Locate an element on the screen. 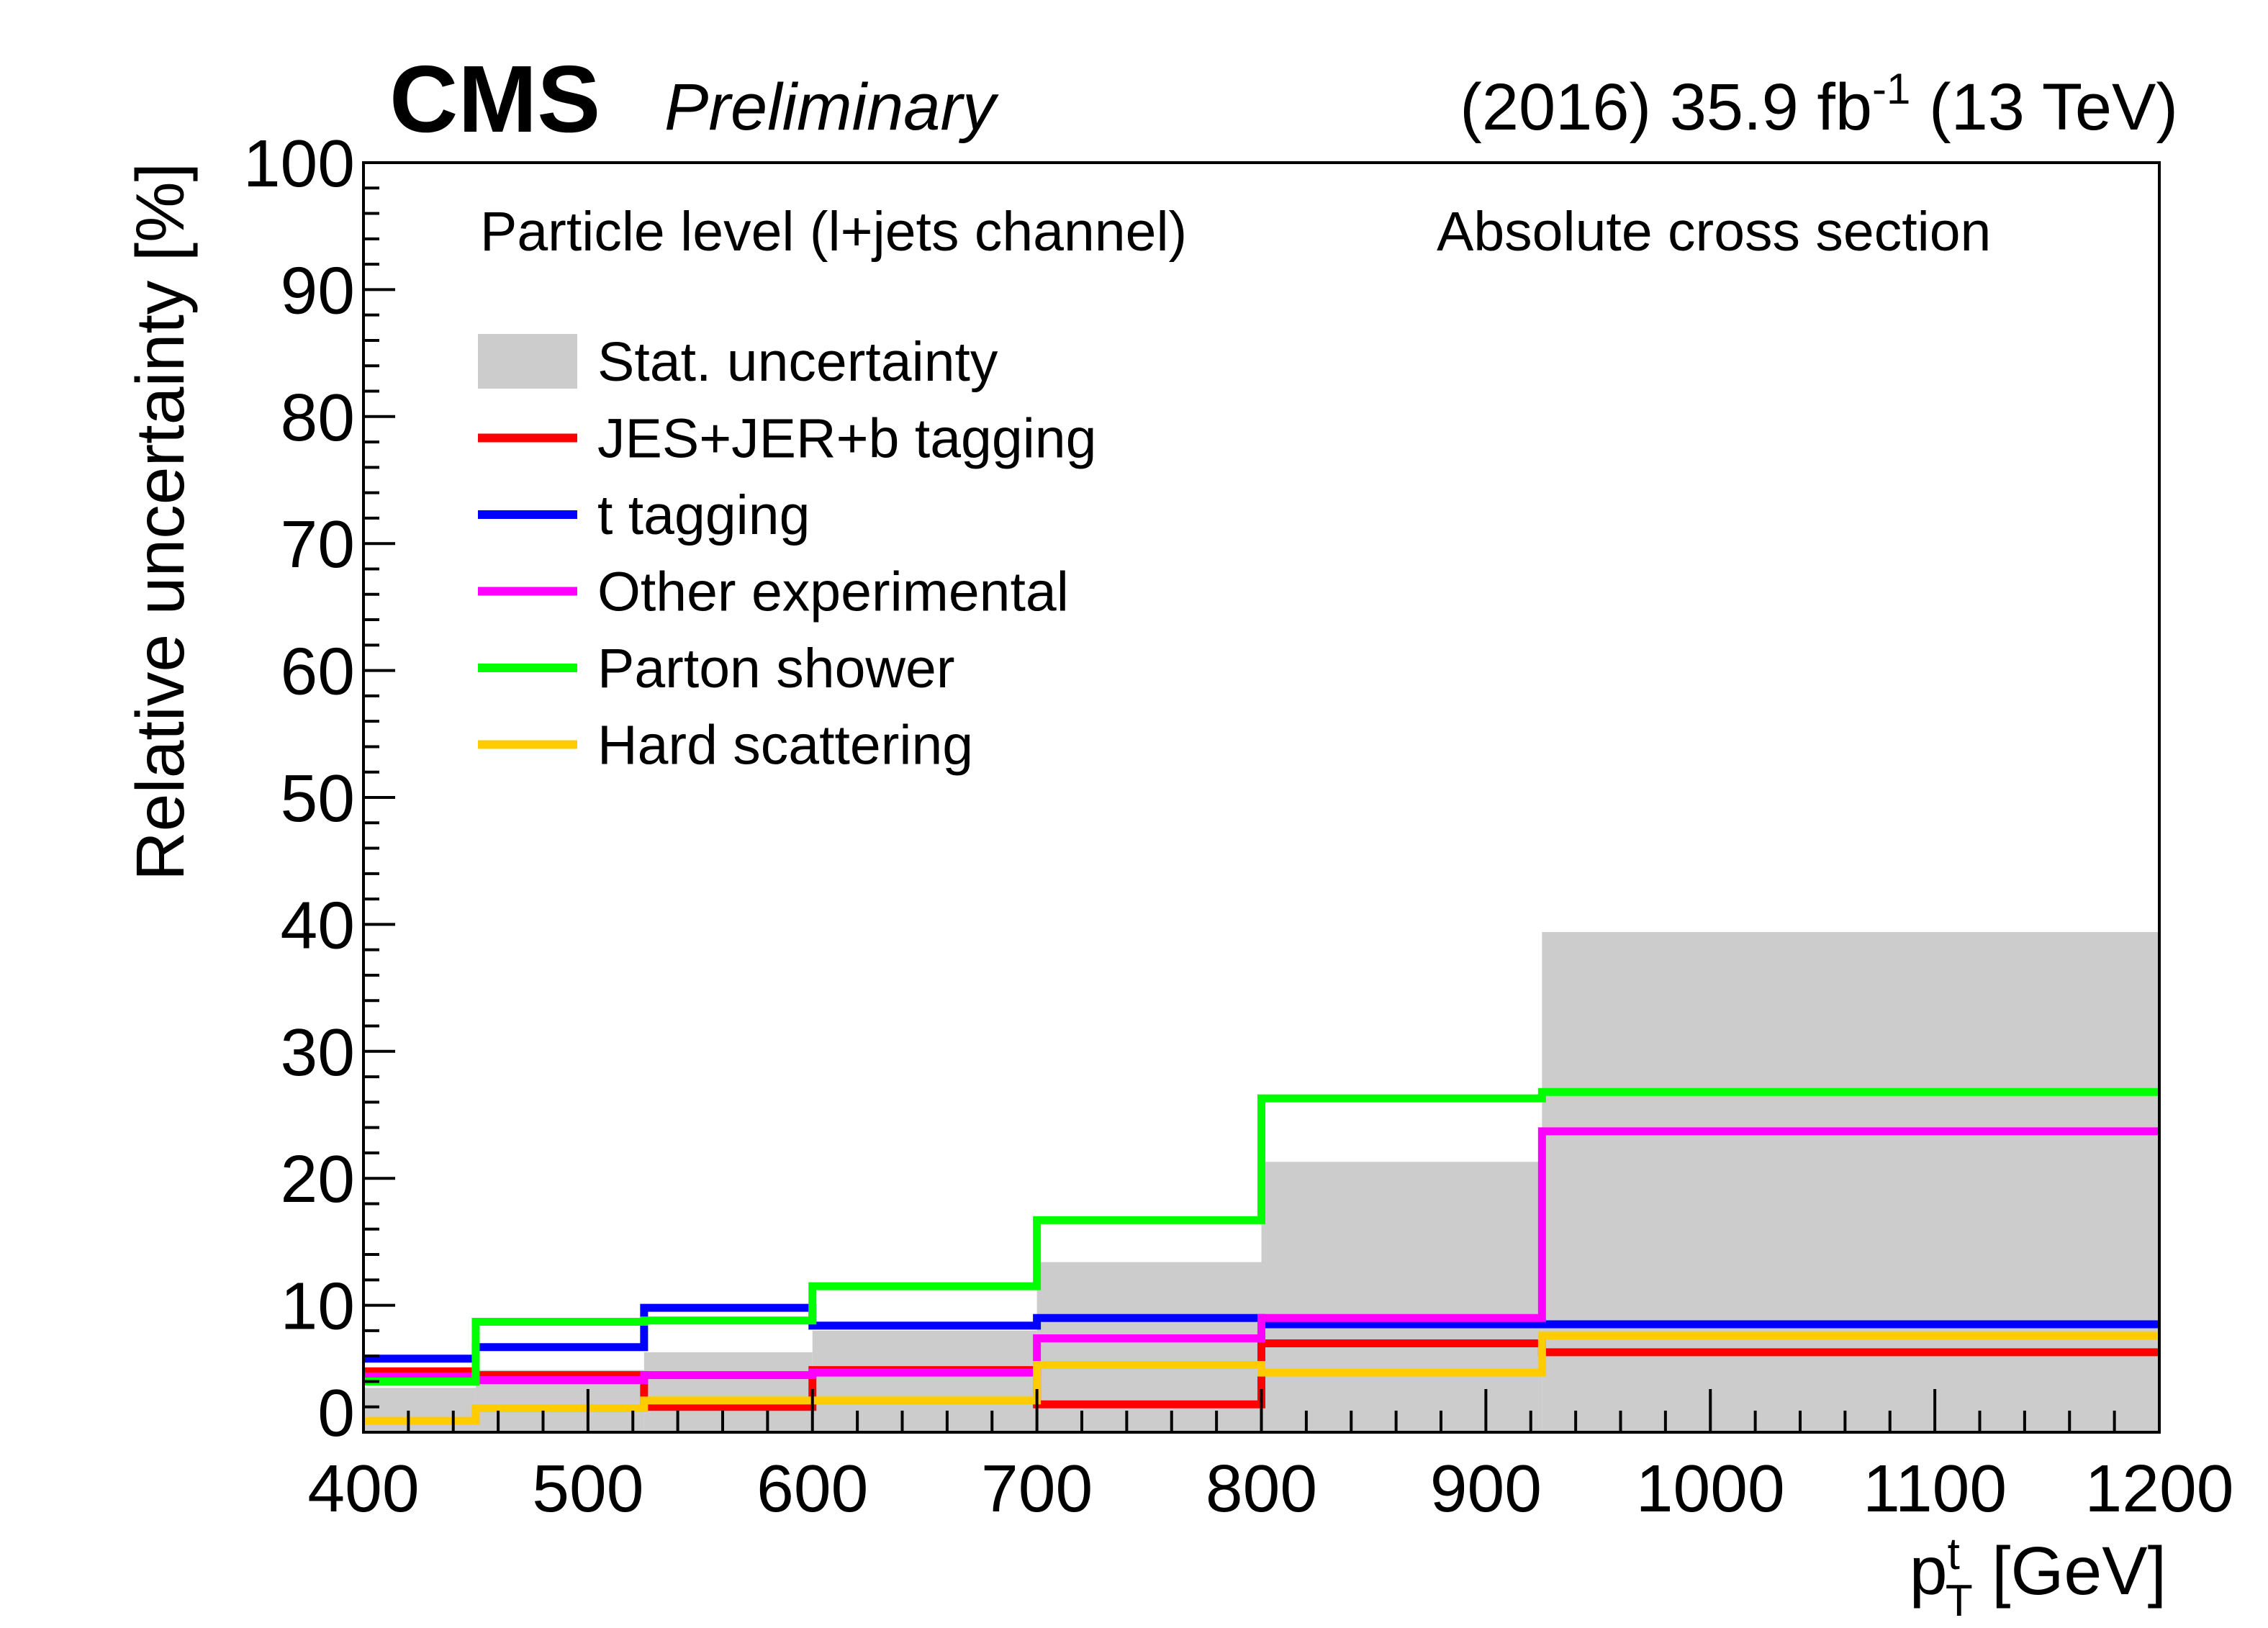  y-tick-label: 20 is located at coordinates (318, 1178).